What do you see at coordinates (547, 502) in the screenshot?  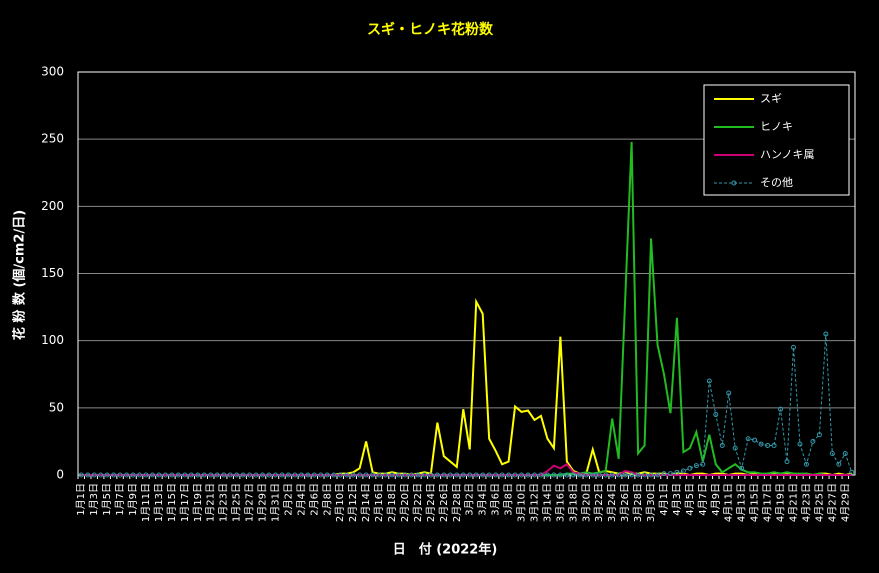 I see `x-tick-label: 3月14日` at bounding box center [547, 502].